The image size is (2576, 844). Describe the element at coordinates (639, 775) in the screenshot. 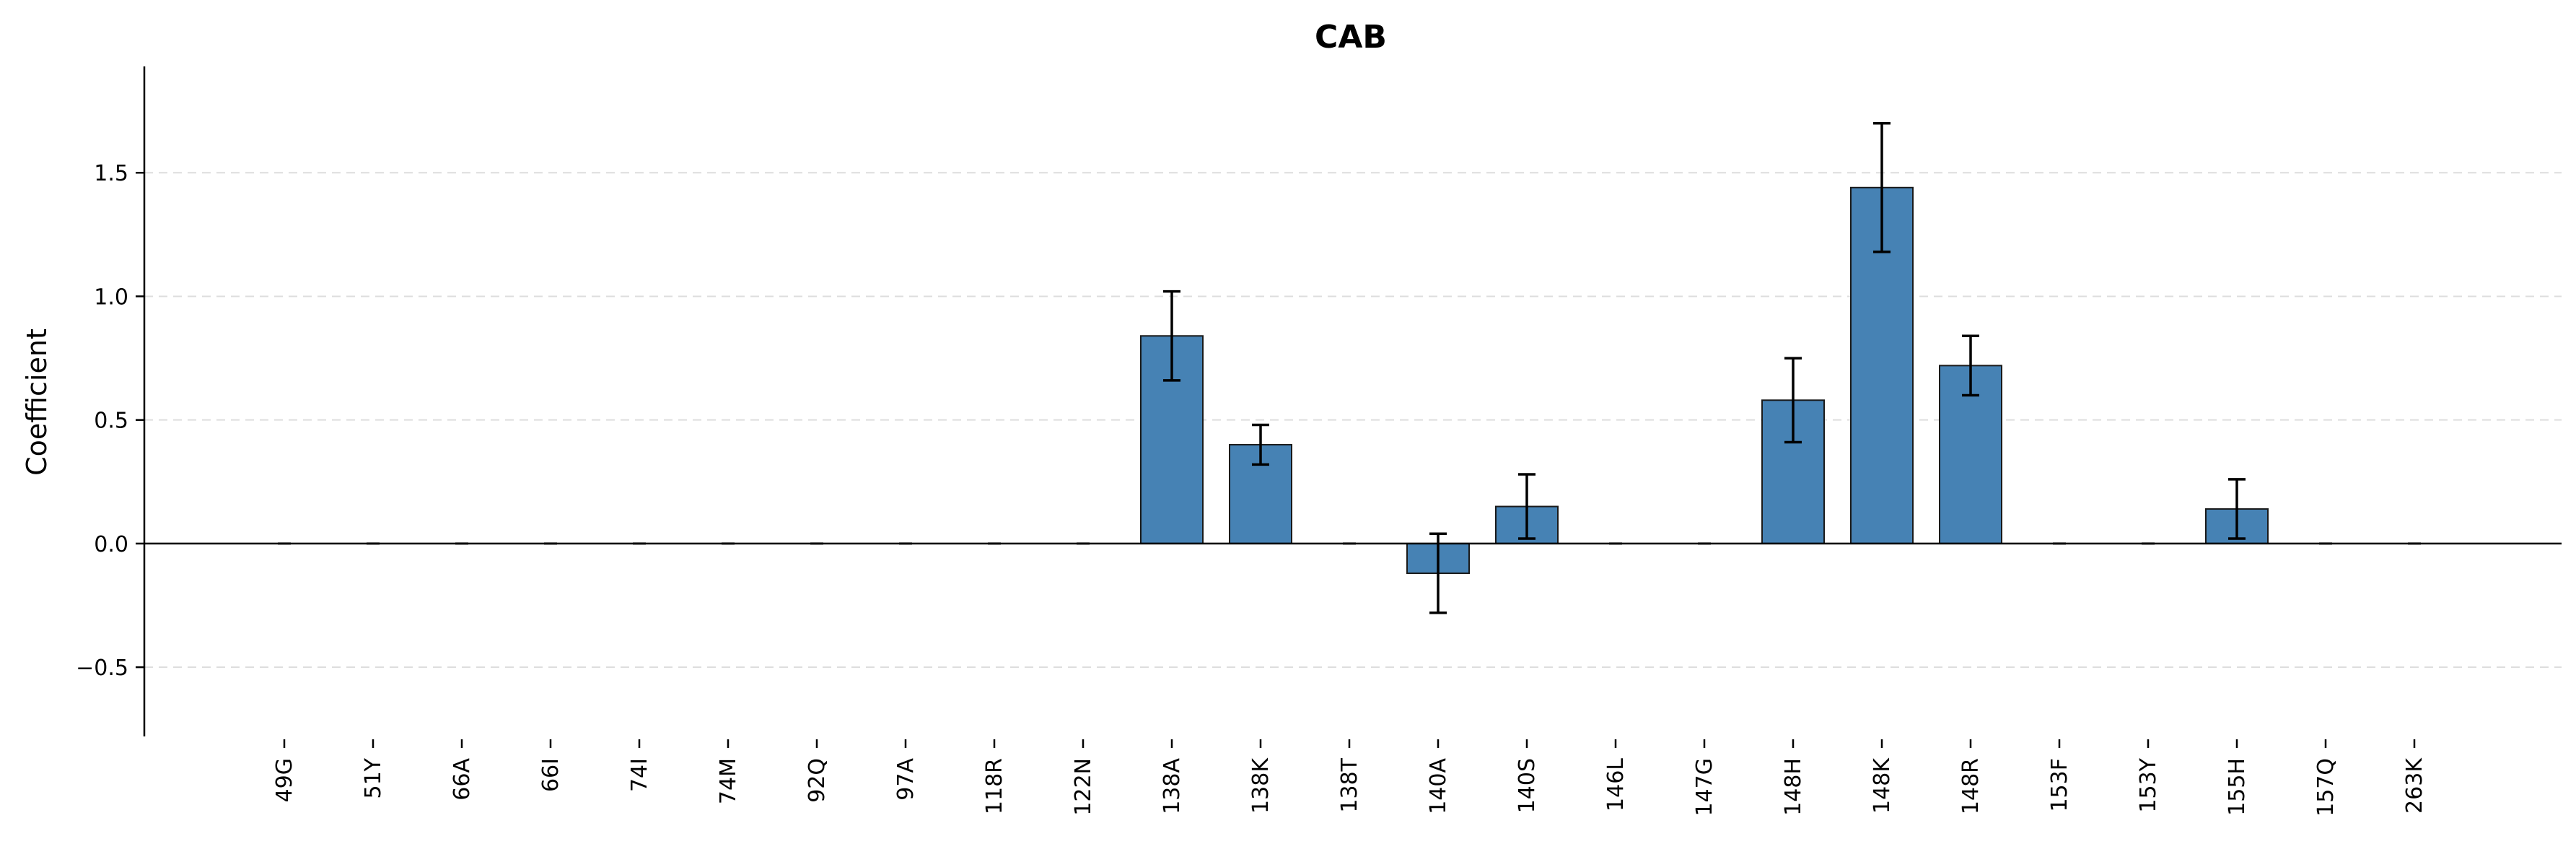

I see `x-tick-label: 74I` at that location.